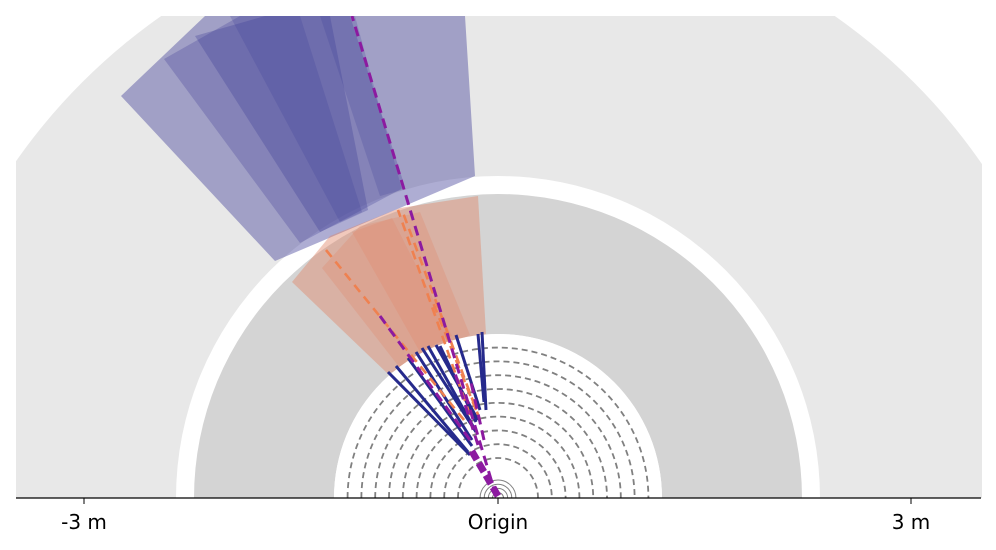  What do you see at coordinates (484, 472) in the screenshot?
I see `electron-vertex-segment` at bounding box center [484, 472].